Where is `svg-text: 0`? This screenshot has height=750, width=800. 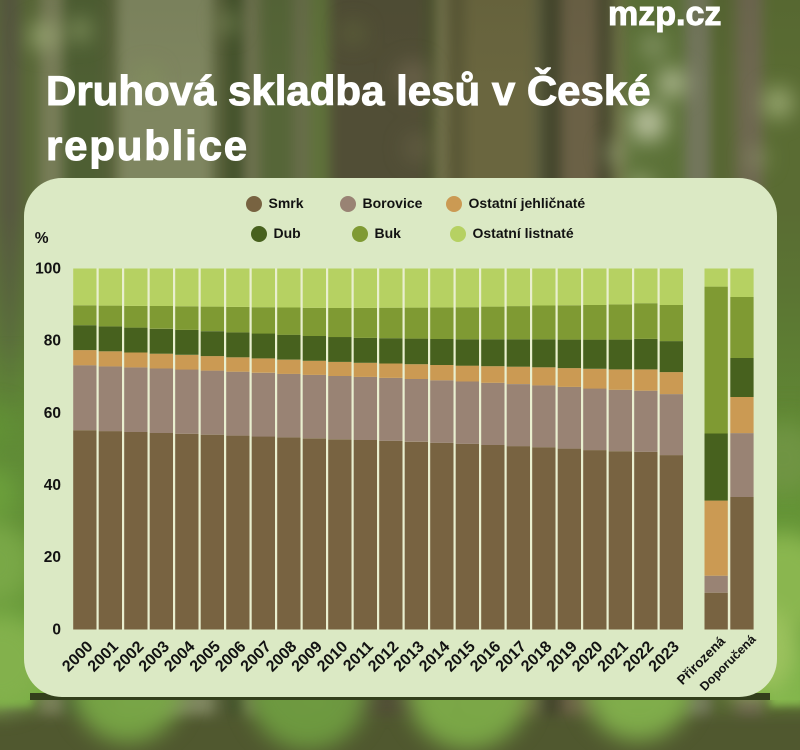
svg-text: 0 is located at coordinates (56, 629).